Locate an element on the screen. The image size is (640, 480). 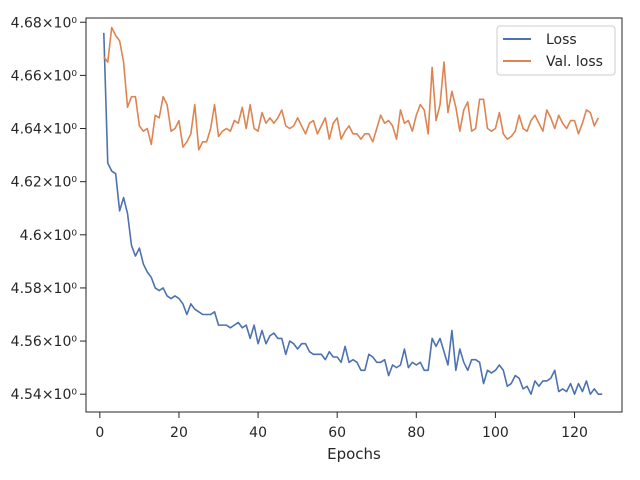
x-tick-label: 100 is located at coordinates (495, 433).